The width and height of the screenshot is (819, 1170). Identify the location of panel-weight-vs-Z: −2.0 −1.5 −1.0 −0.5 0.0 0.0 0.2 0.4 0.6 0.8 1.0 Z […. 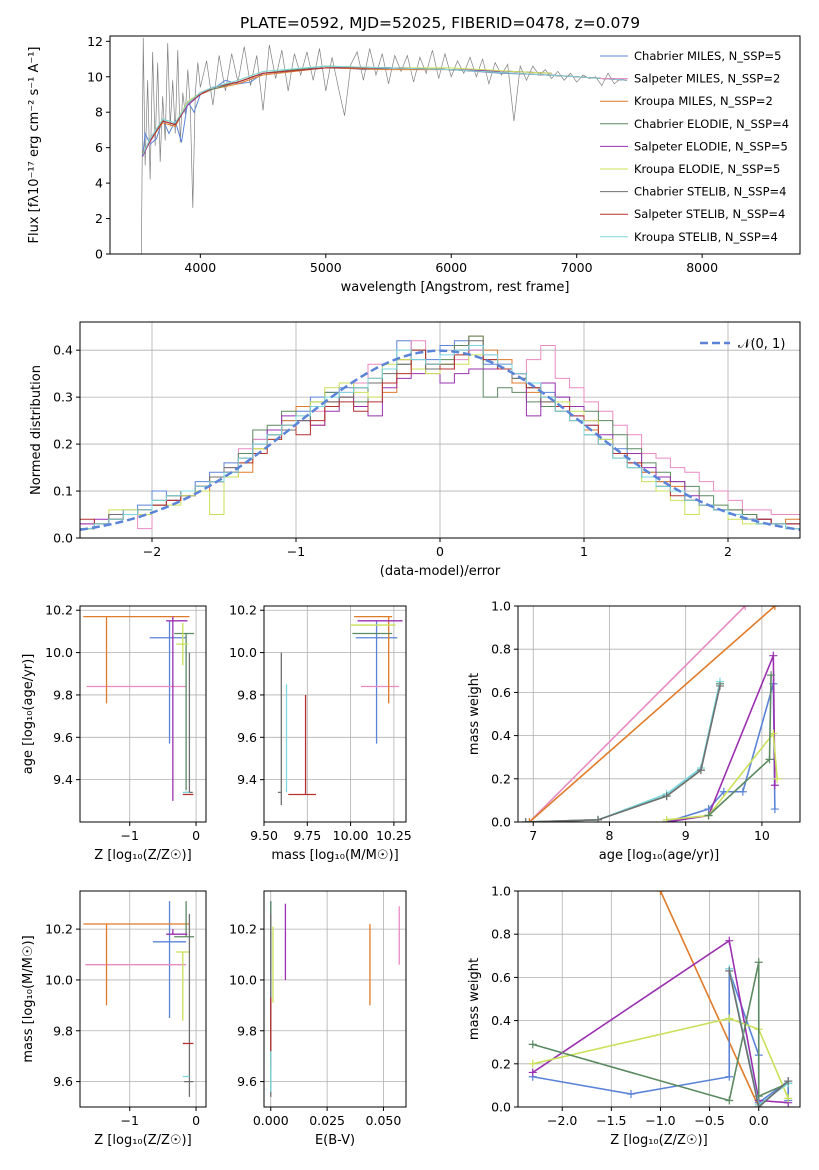
(634, 1016).